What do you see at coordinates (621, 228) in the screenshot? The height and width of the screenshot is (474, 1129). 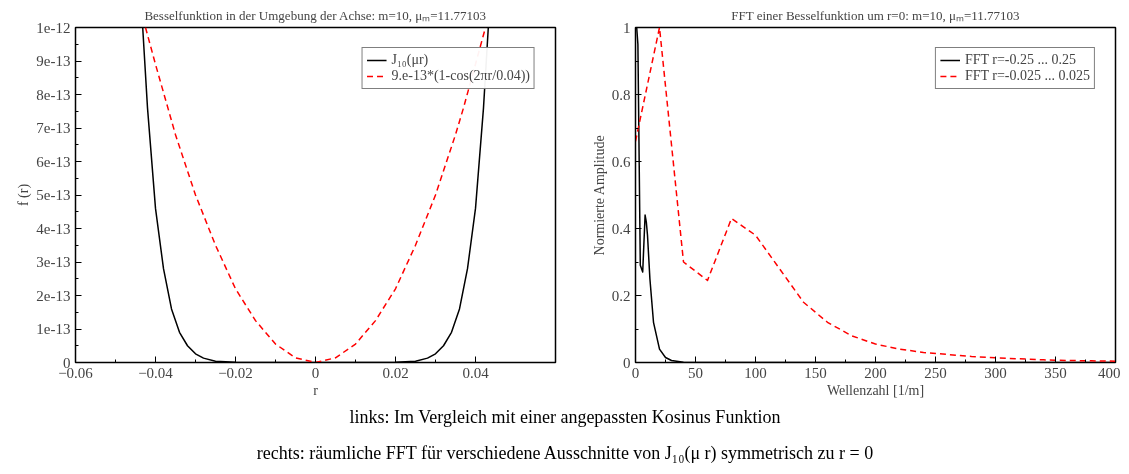 I see `y-tick-label: 0.4` at bounding box center [621, 228].